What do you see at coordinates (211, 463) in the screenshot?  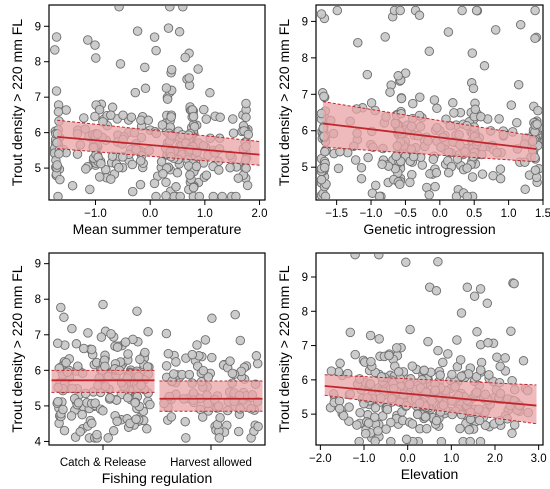 I see `x-tick-label: Harvest allowed` at bounding box center [211, 463].